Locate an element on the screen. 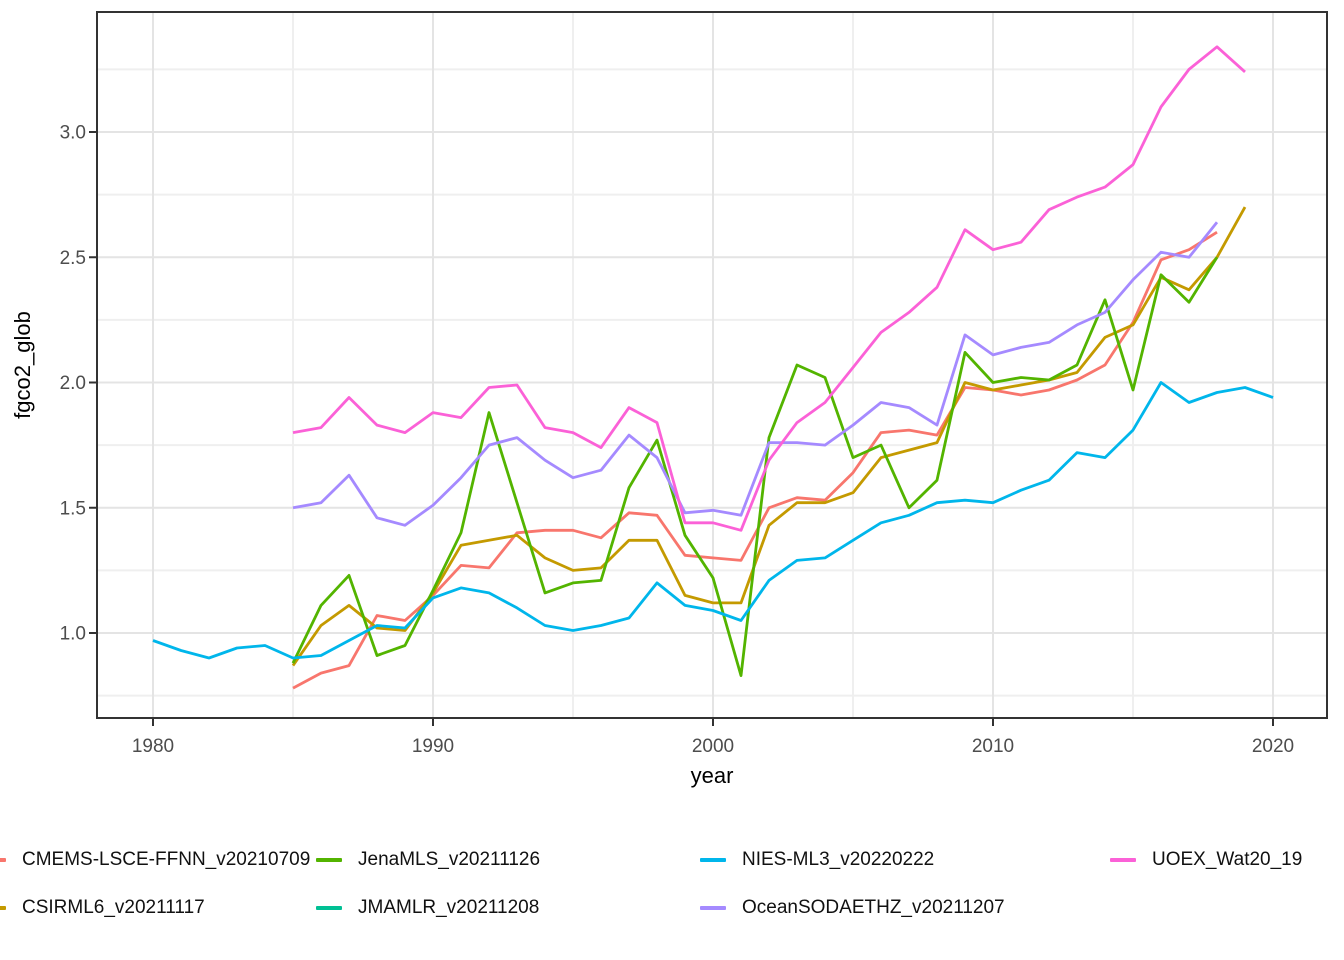 The width and height of the screenshot is (1344, 960). x-tick-label: 1980 is located at coordinates (153, 746).